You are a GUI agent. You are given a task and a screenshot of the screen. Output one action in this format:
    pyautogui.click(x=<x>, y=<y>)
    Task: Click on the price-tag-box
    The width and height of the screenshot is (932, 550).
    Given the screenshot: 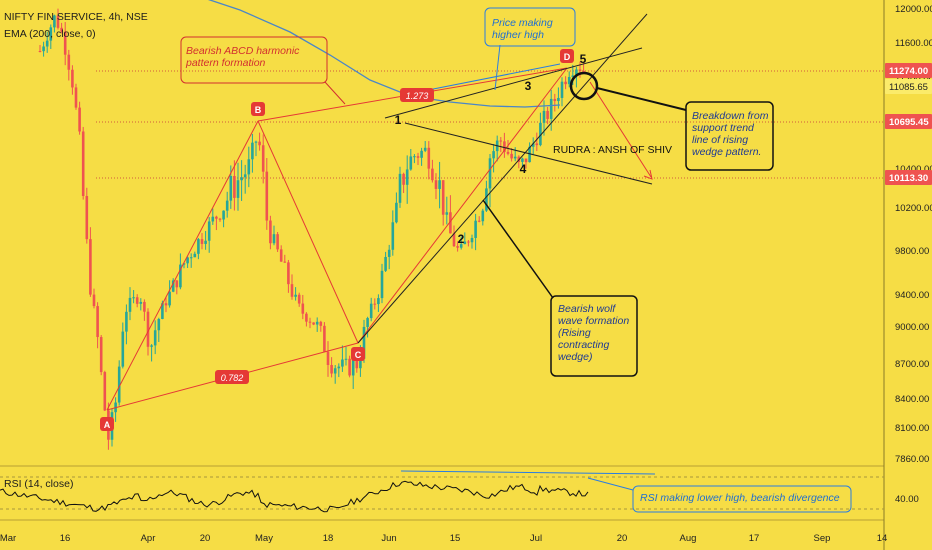 What is the action you would take?
    pyautogui.click(x=908, y=86)
    